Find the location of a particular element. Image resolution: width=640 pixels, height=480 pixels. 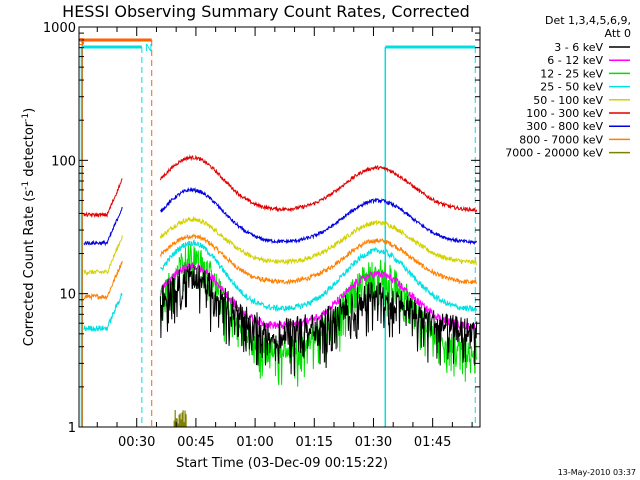

legend-label: 100 - 300 keV is located at coordinates (564, 113).